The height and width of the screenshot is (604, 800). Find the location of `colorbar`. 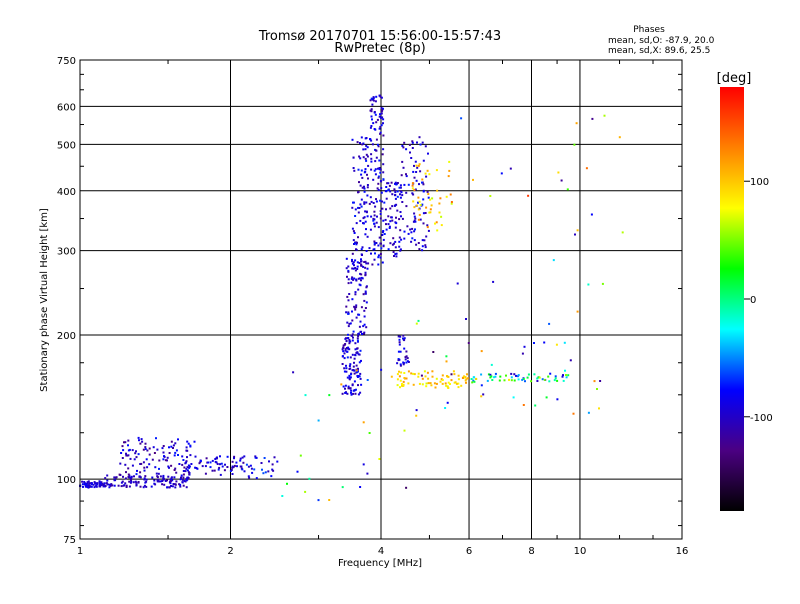

colorbar is located at coordinates (732, 299).